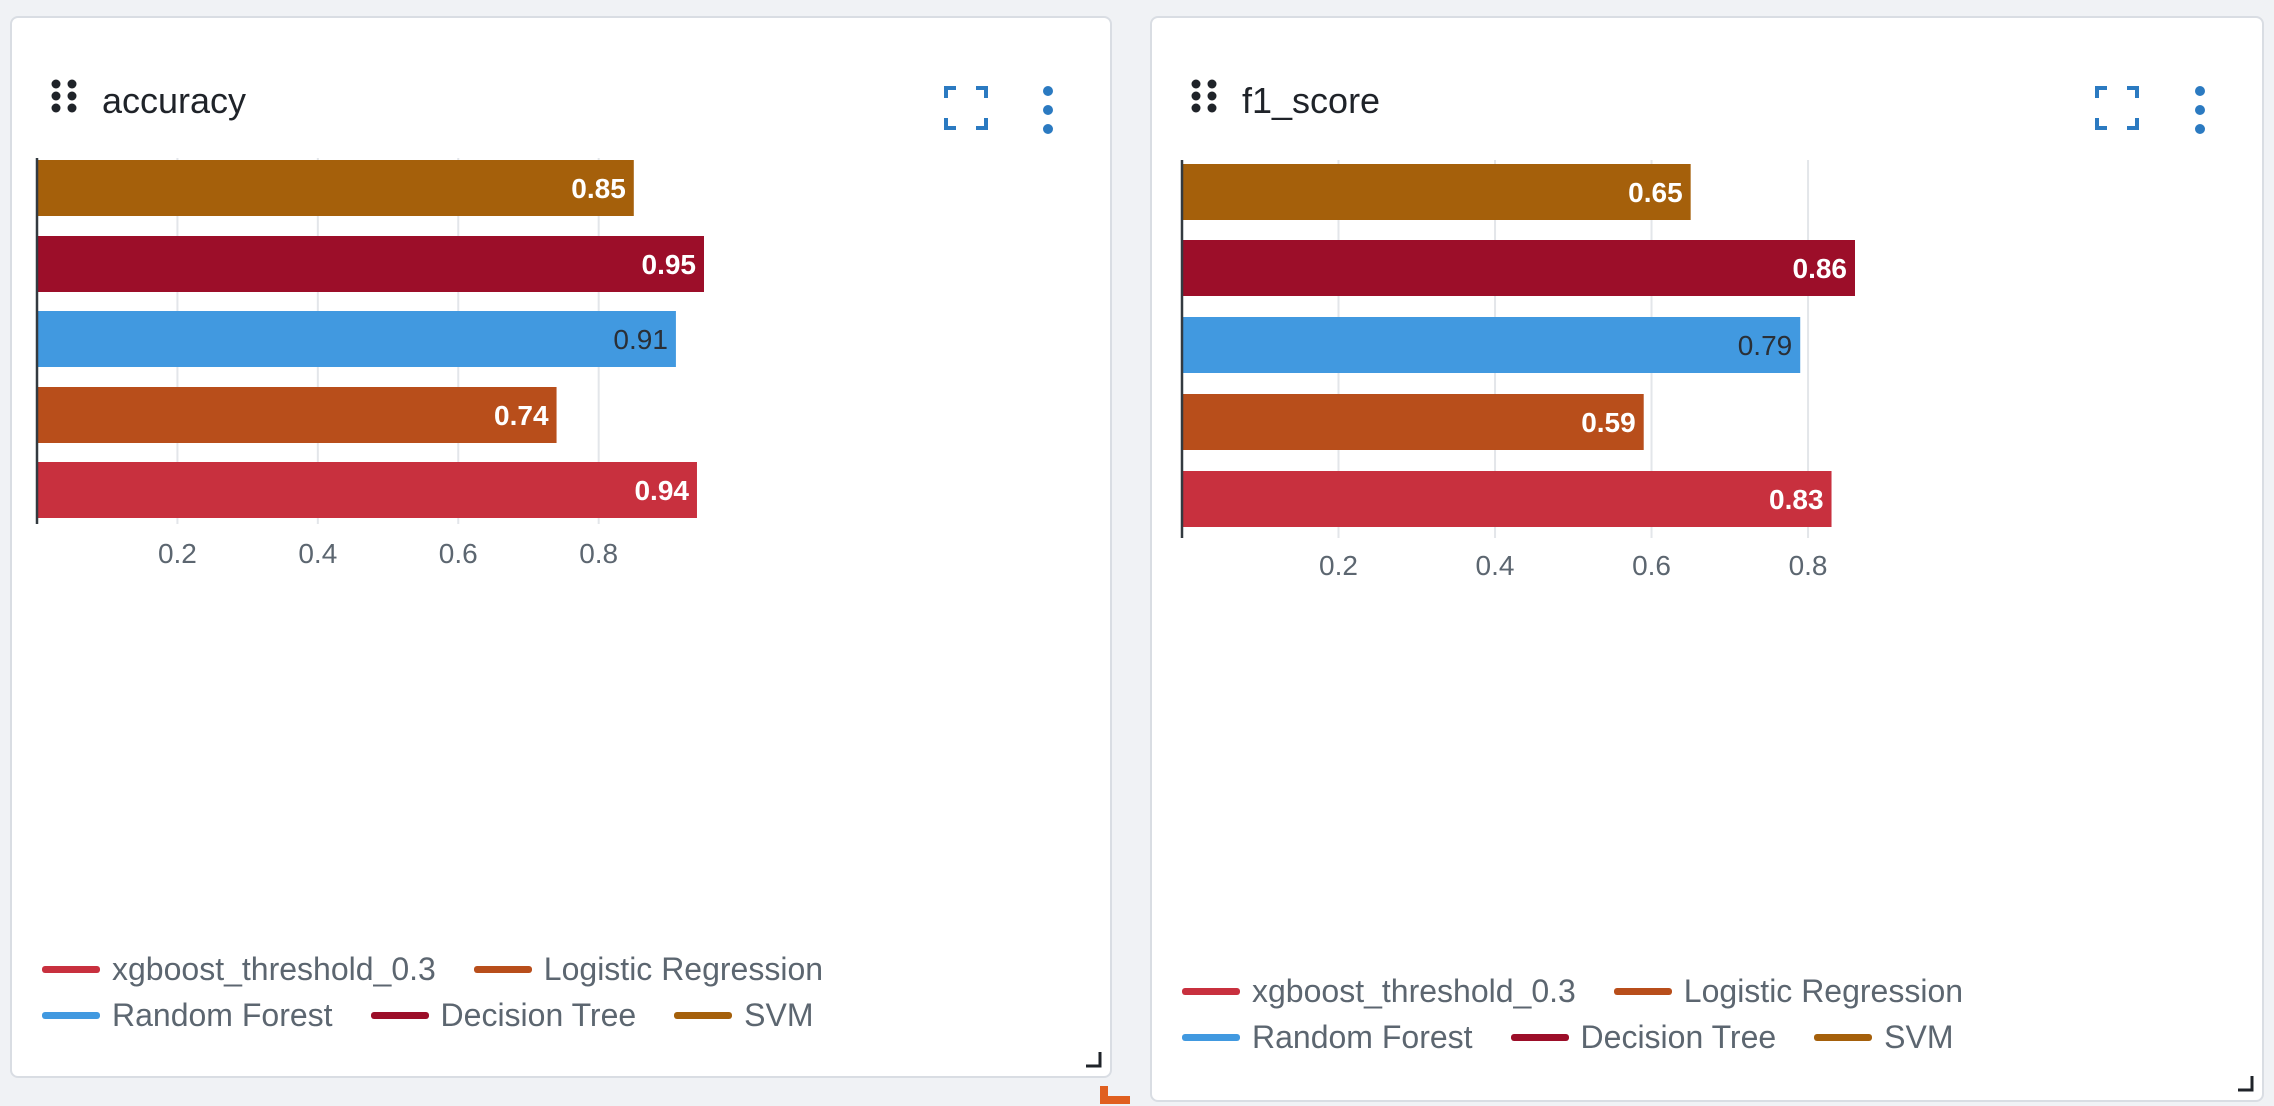 The height and width of the screenshot is (1106, 2274). I want to click on data-label-xgboost-threshold-0-3: 0.83, so click(1796, 499).